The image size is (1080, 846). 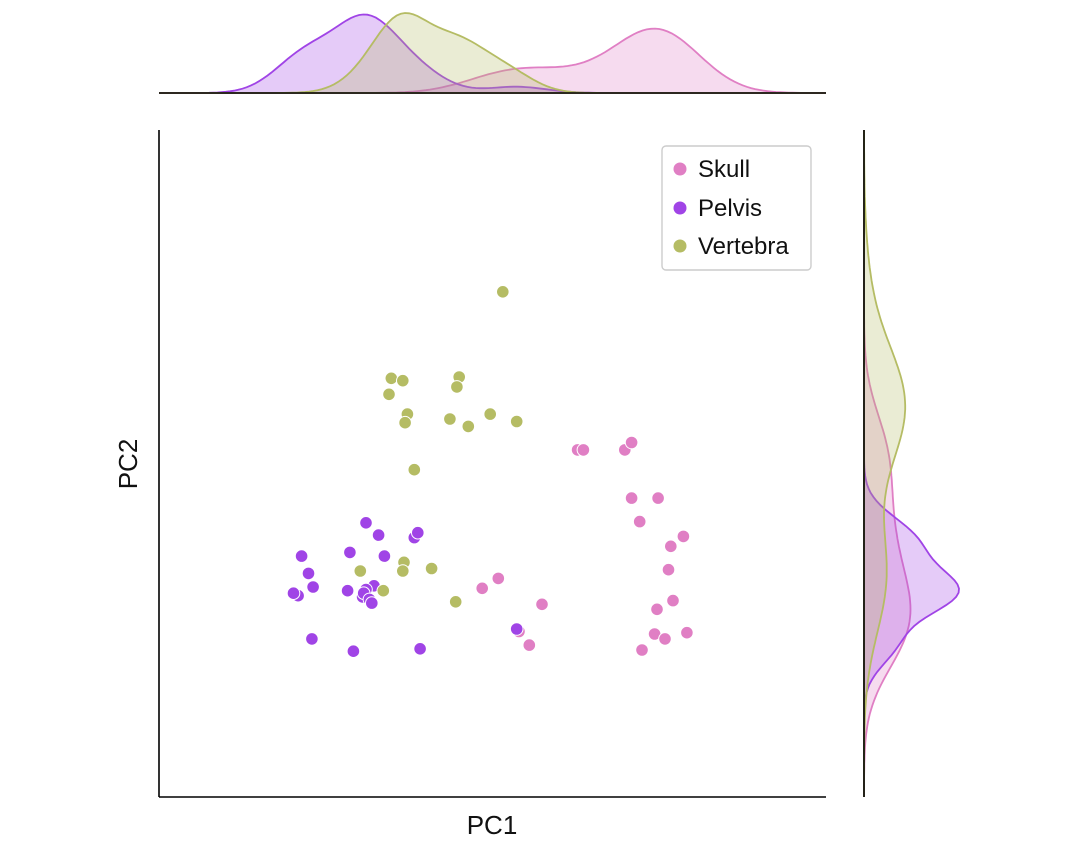 What do you see at coordinates (743, 246) in the screenshot?
I see `legend-label-vertebra: Vertebra` at bounding box center [743, 246].